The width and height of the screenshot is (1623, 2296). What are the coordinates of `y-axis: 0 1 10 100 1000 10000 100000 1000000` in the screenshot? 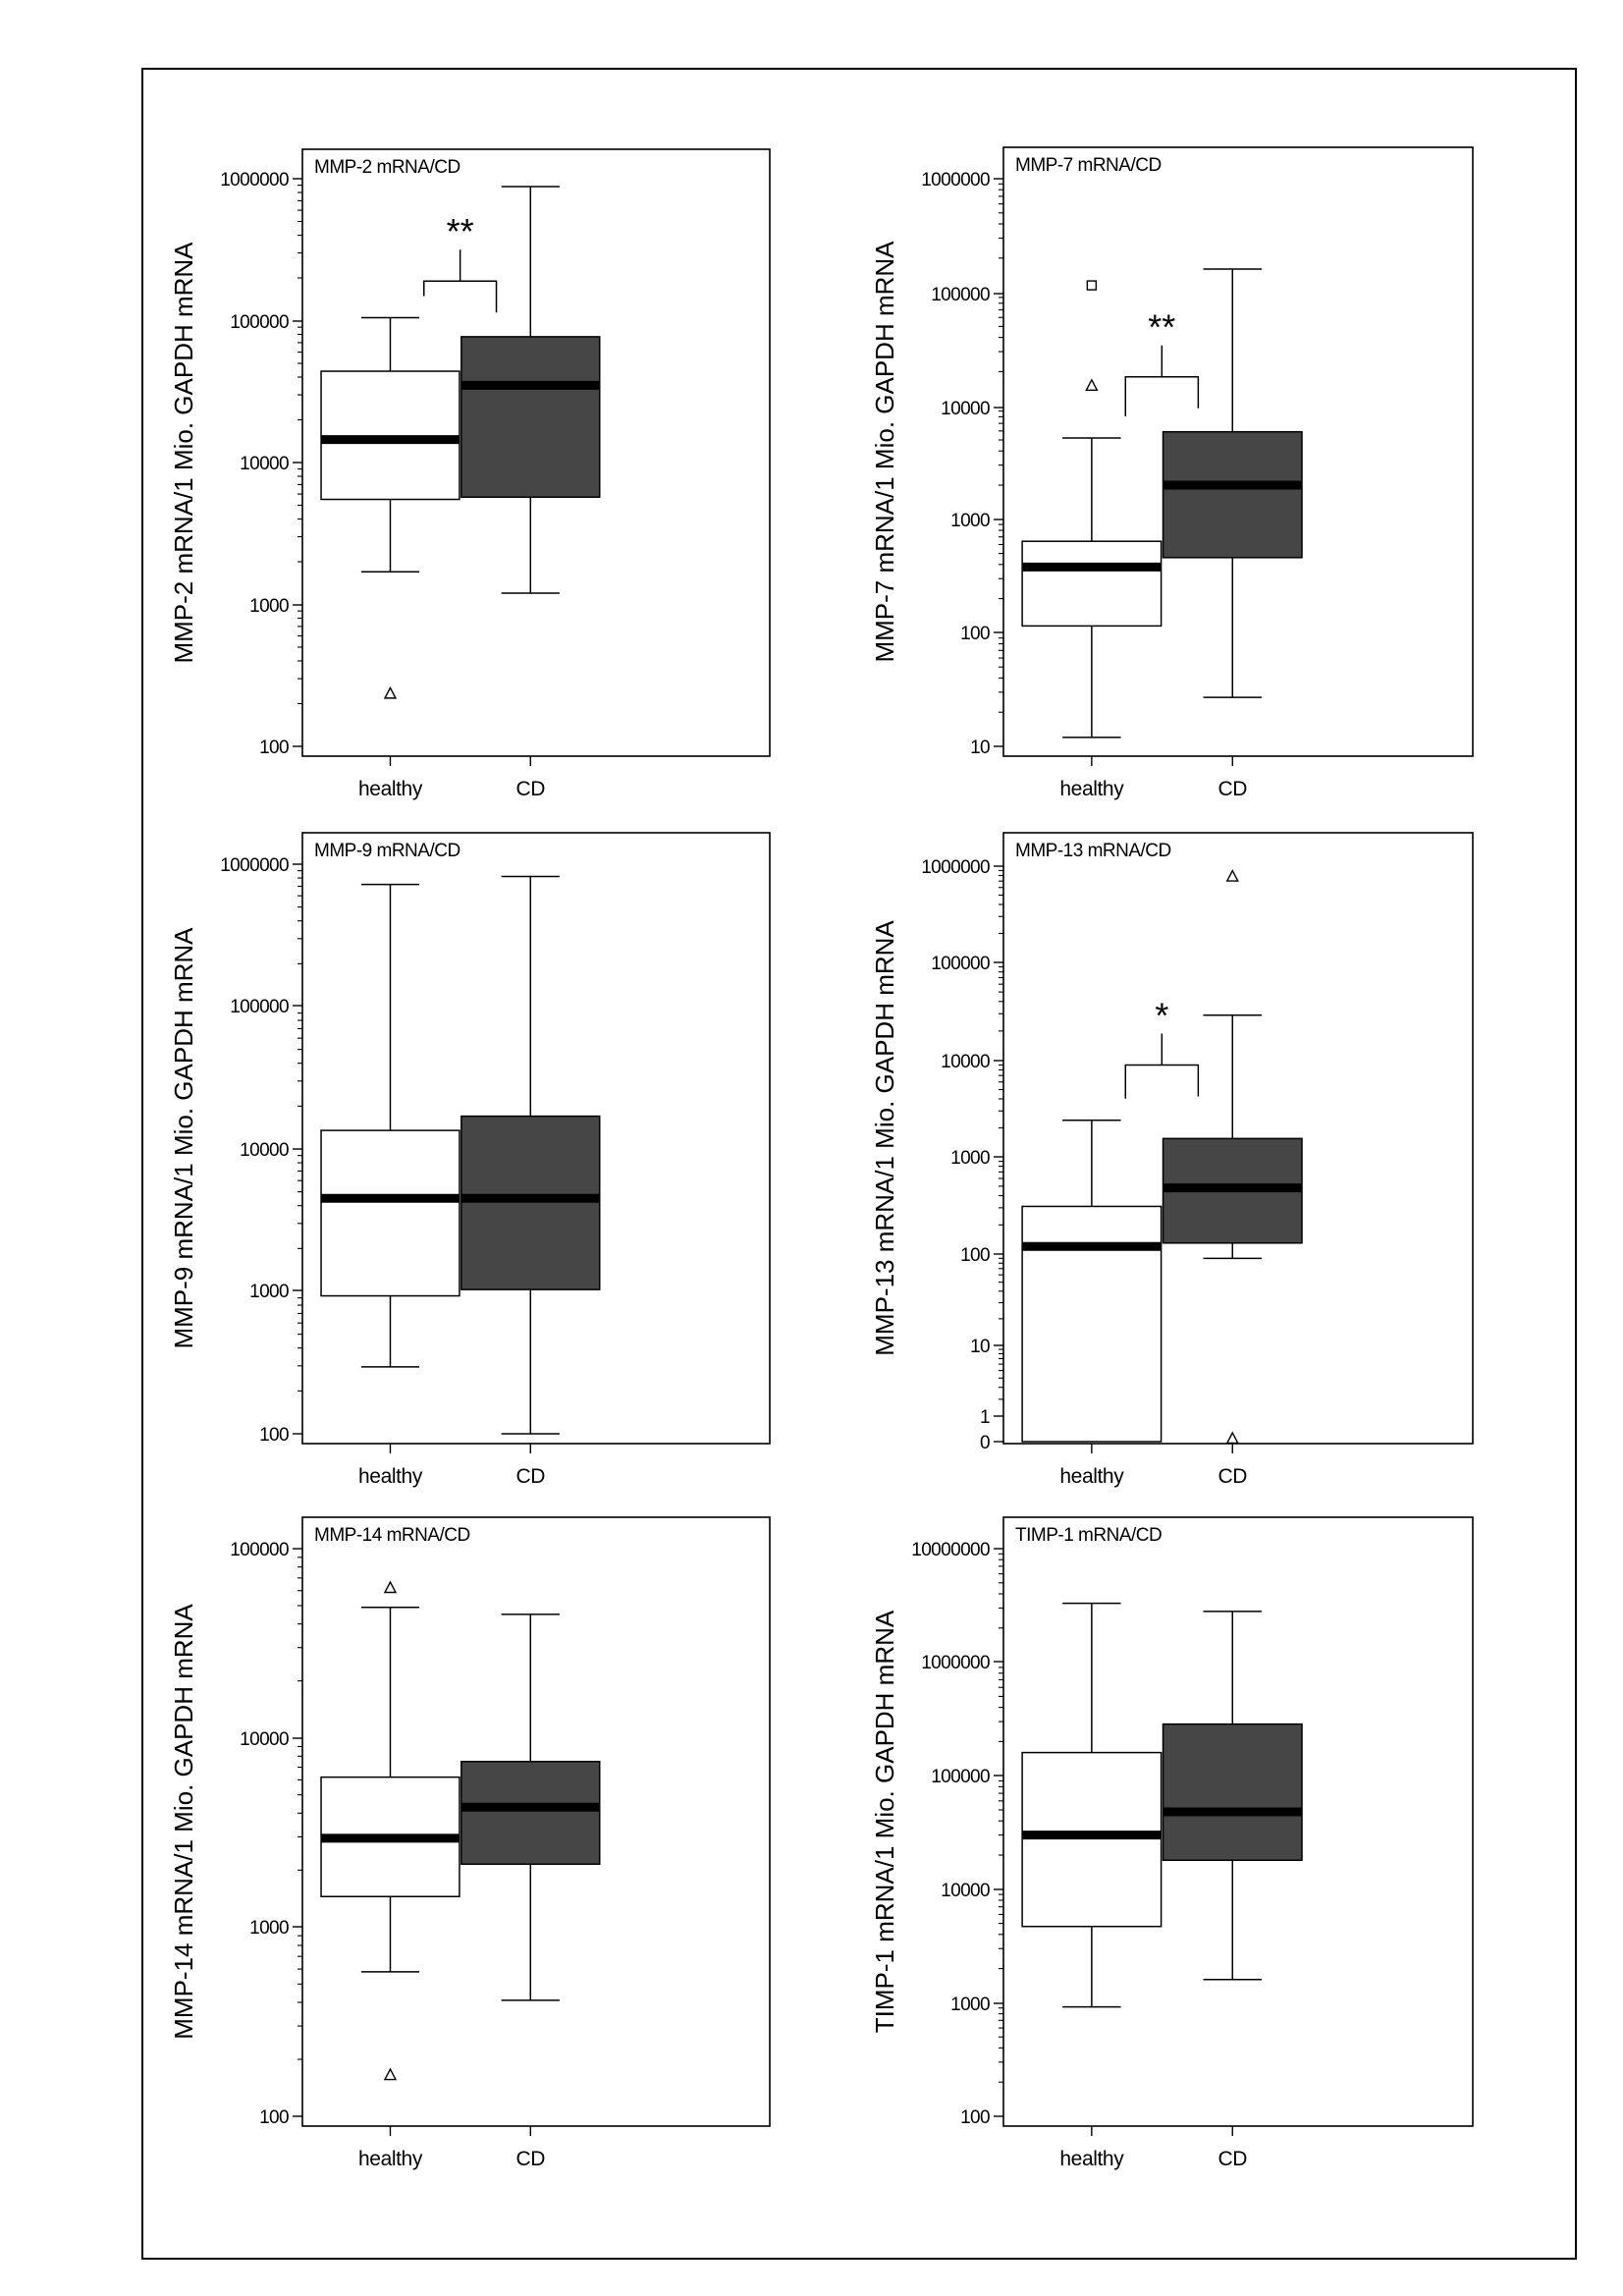 It's located at (962, 1155).